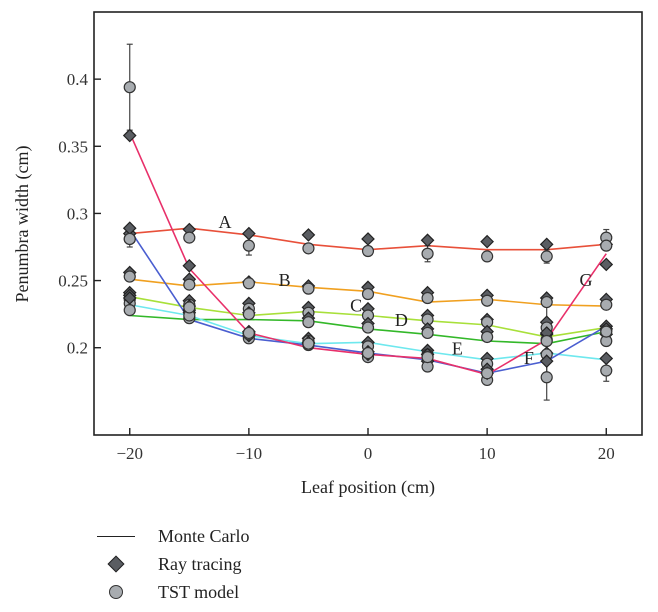 Image resolution: width=658 pixels, height=612 pixels. Describe the element at coordinates (116, 536) in the screenshot. I see `line-swatch-icon` at that location.